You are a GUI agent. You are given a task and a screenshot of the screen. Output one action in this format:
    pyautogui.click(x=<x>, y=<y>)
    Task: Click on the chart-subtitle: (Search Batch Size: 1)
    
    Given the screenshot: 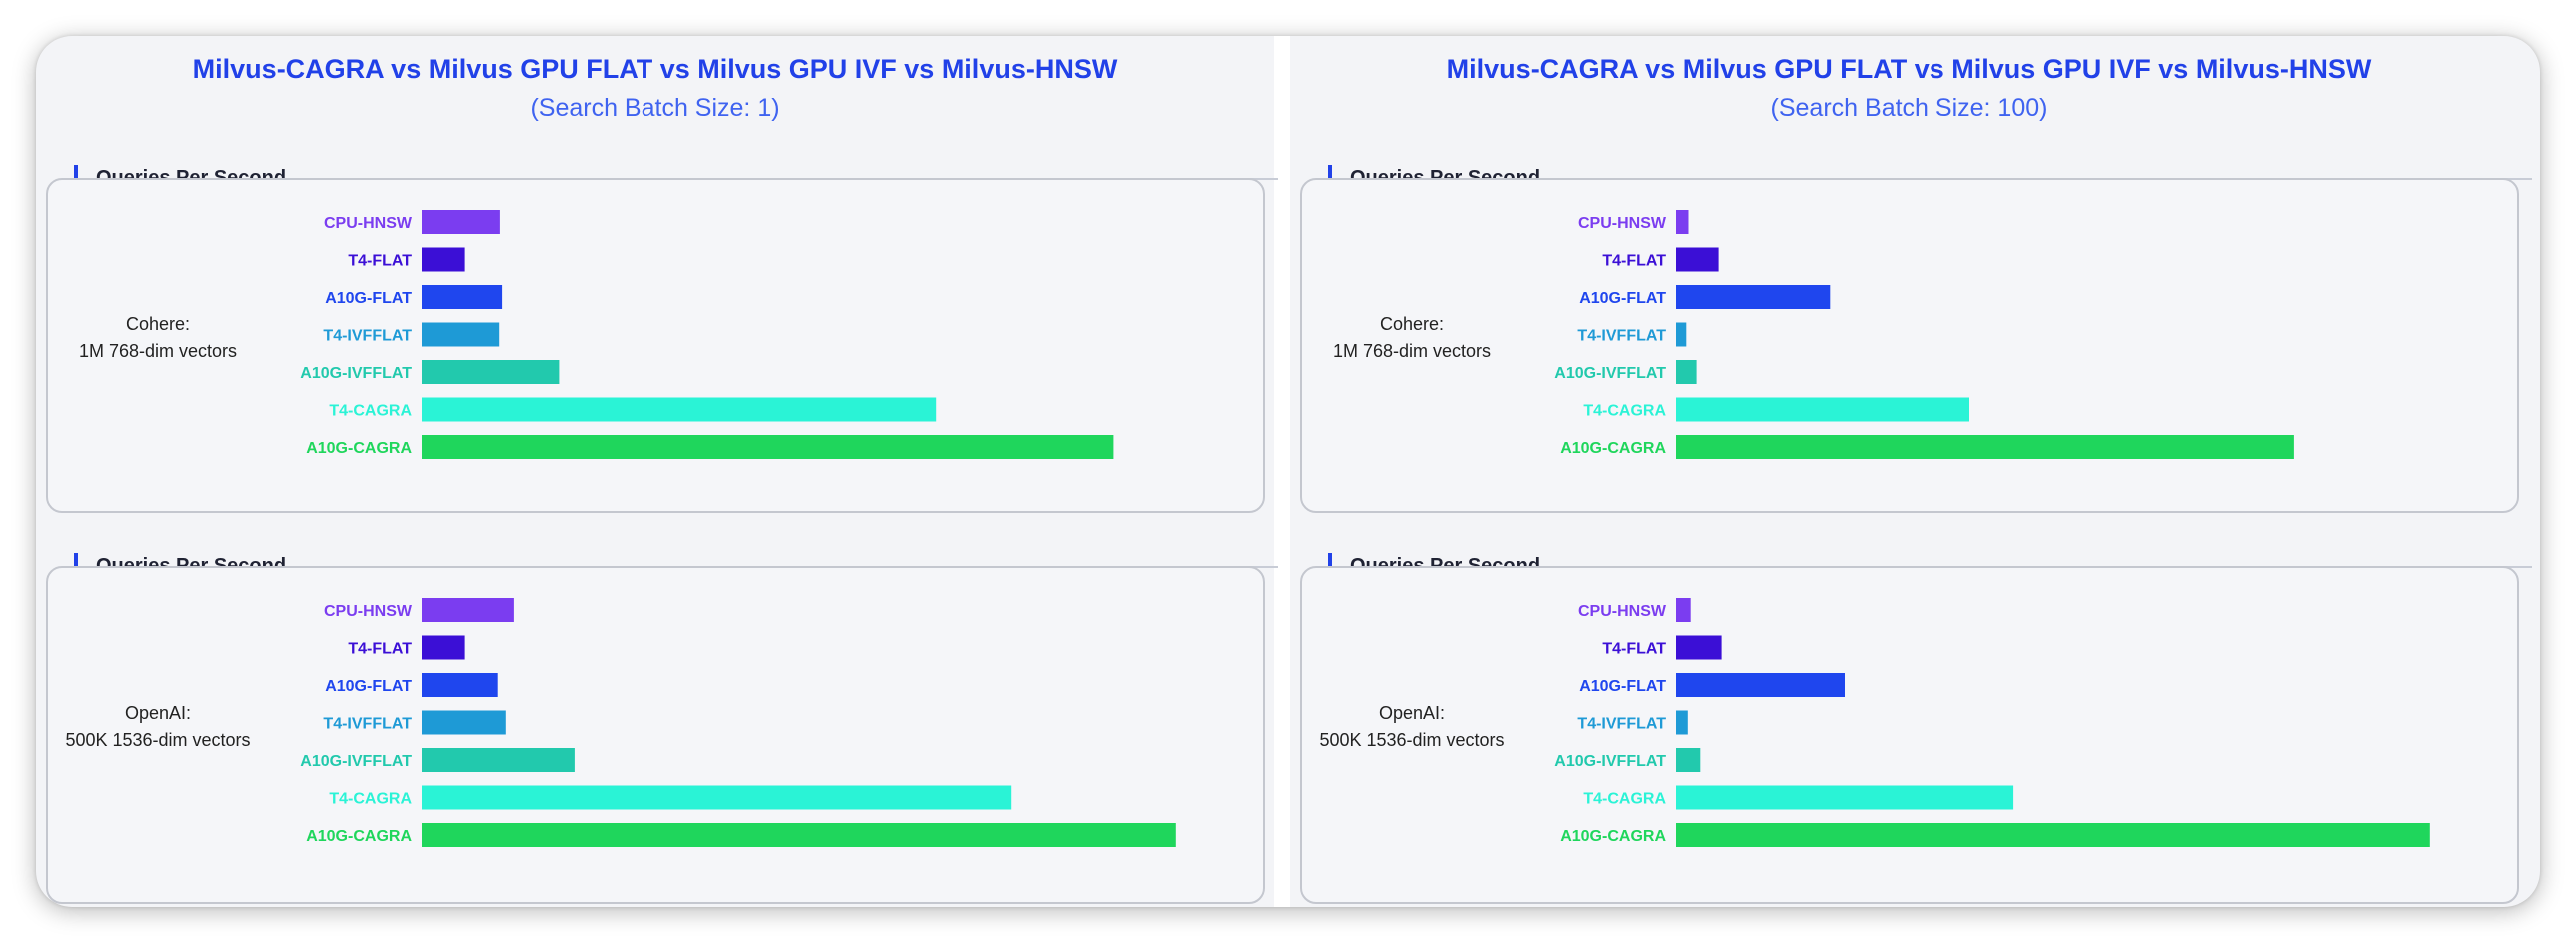 What is the action you would take?
    pyautogui.click(x=655, y=108)
    